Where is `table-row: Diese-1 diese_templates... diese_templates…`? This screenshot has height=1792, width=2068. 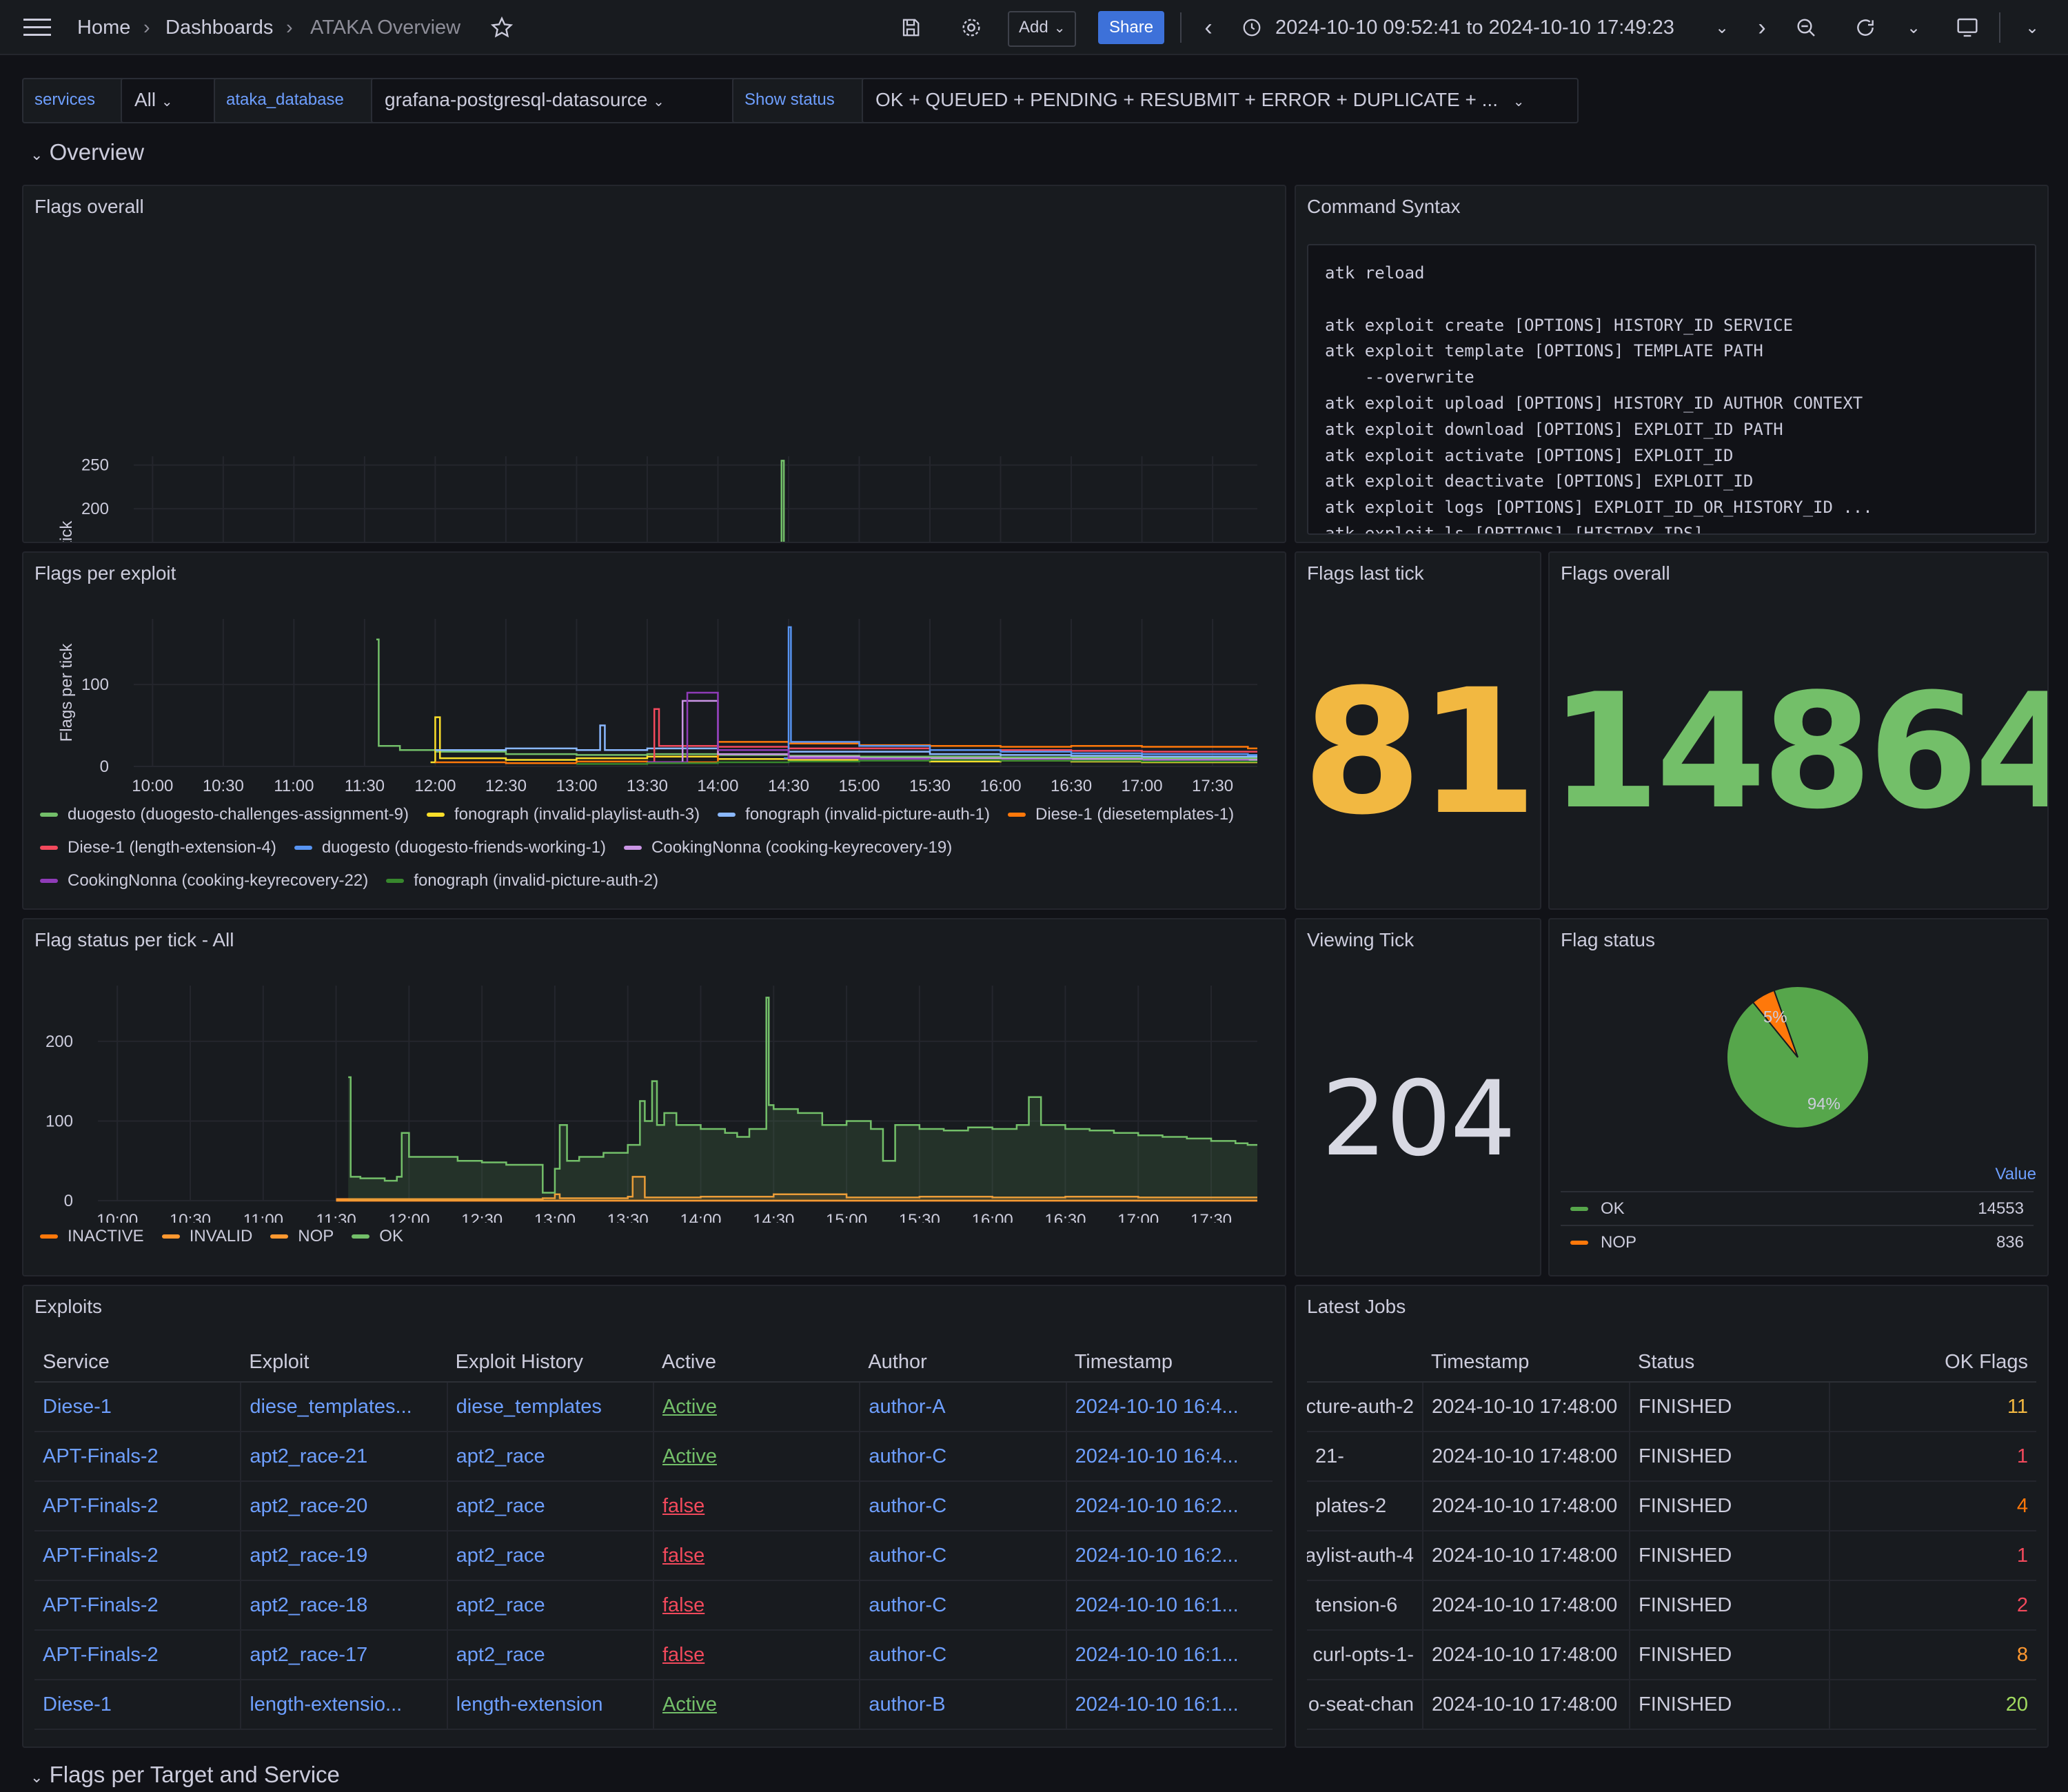
table-row: Diese-1 diese_templates... diese_templates… is located at coordinates (653, 1407).